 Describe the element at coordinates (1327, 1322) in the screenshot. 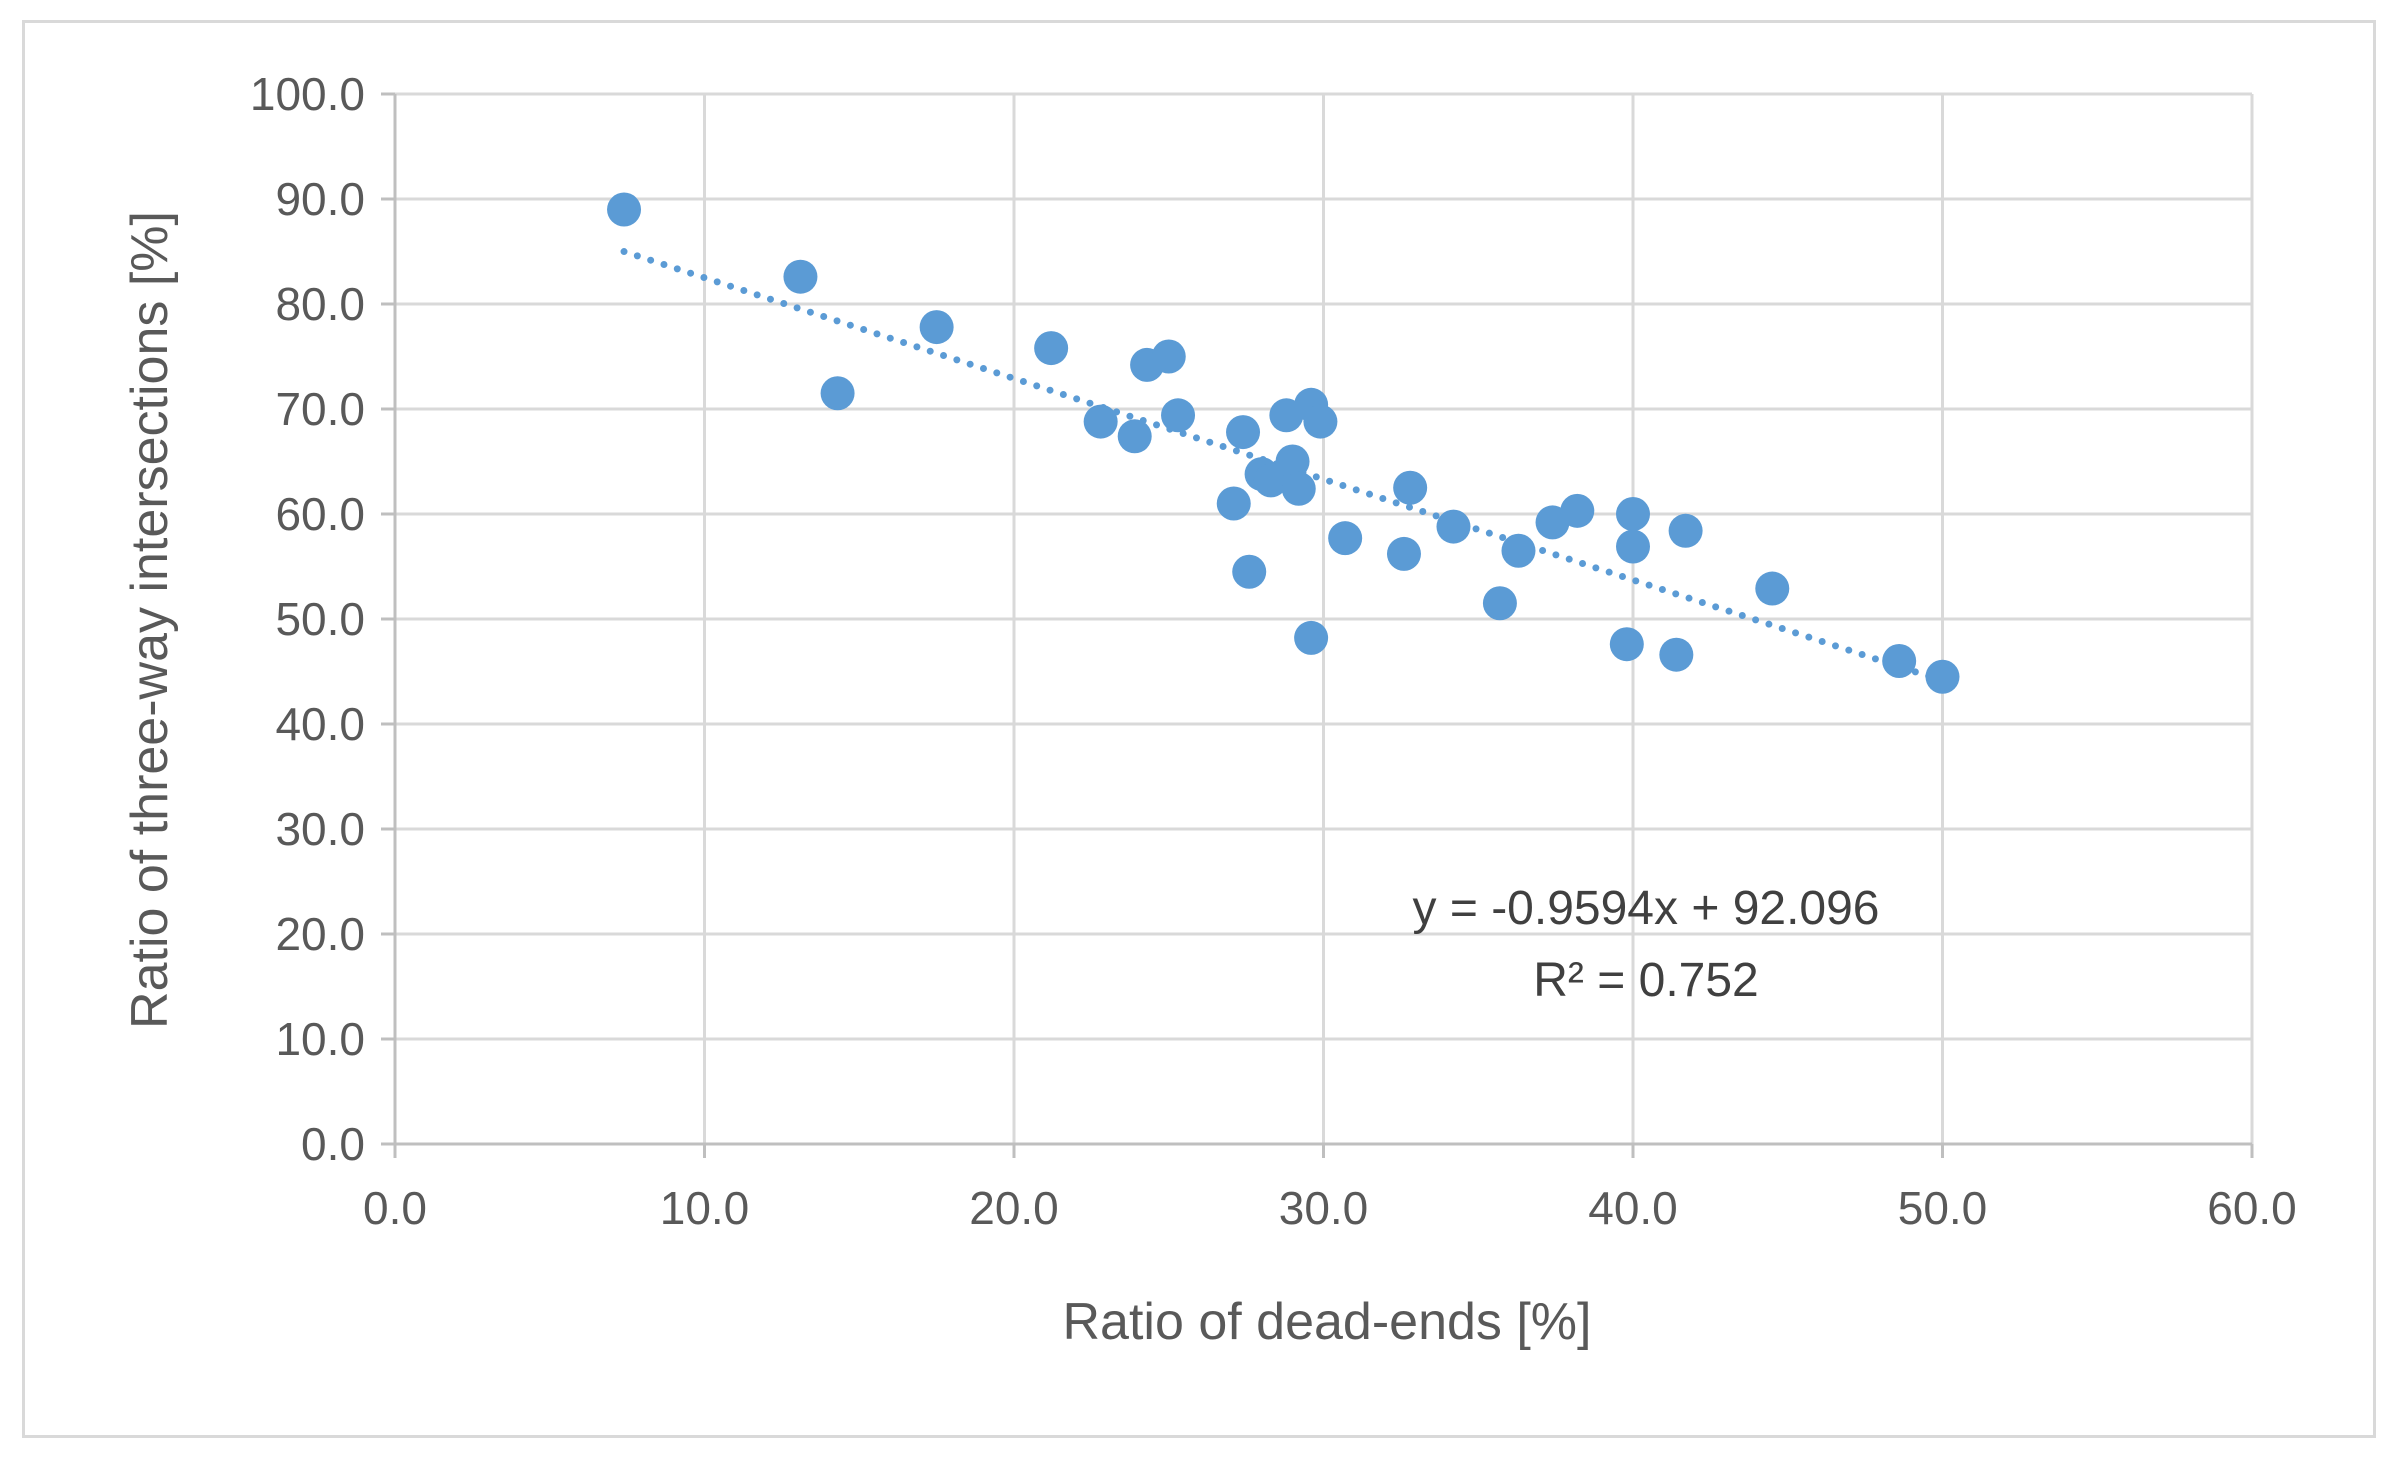

I see `x-axis-title: Ratio of dead-ends [%]` at that location.